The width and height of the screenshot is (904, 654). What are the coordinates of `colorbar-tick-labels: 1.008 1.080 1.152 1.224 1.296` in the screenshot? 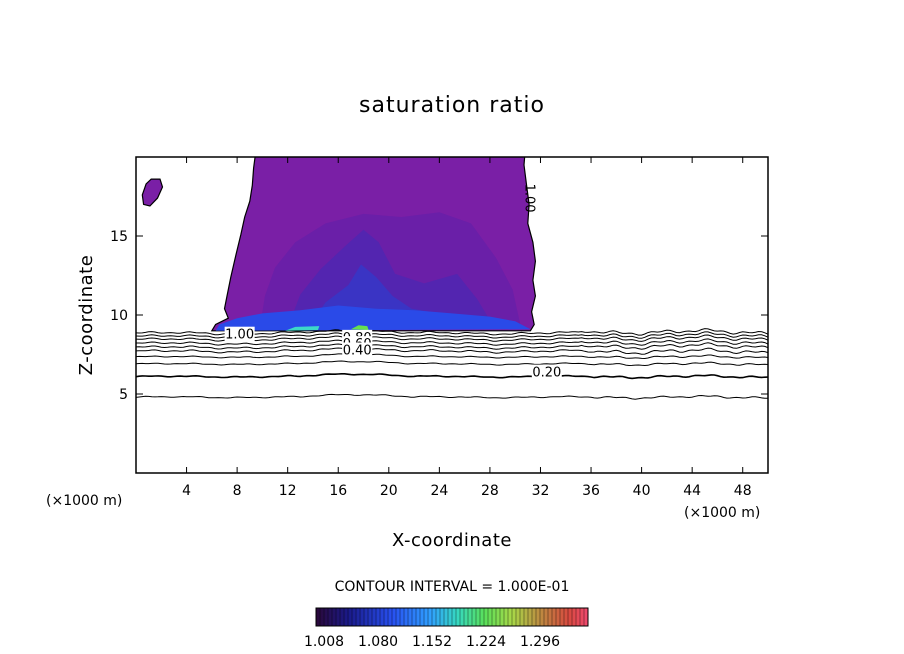 It's located at (432, 642).